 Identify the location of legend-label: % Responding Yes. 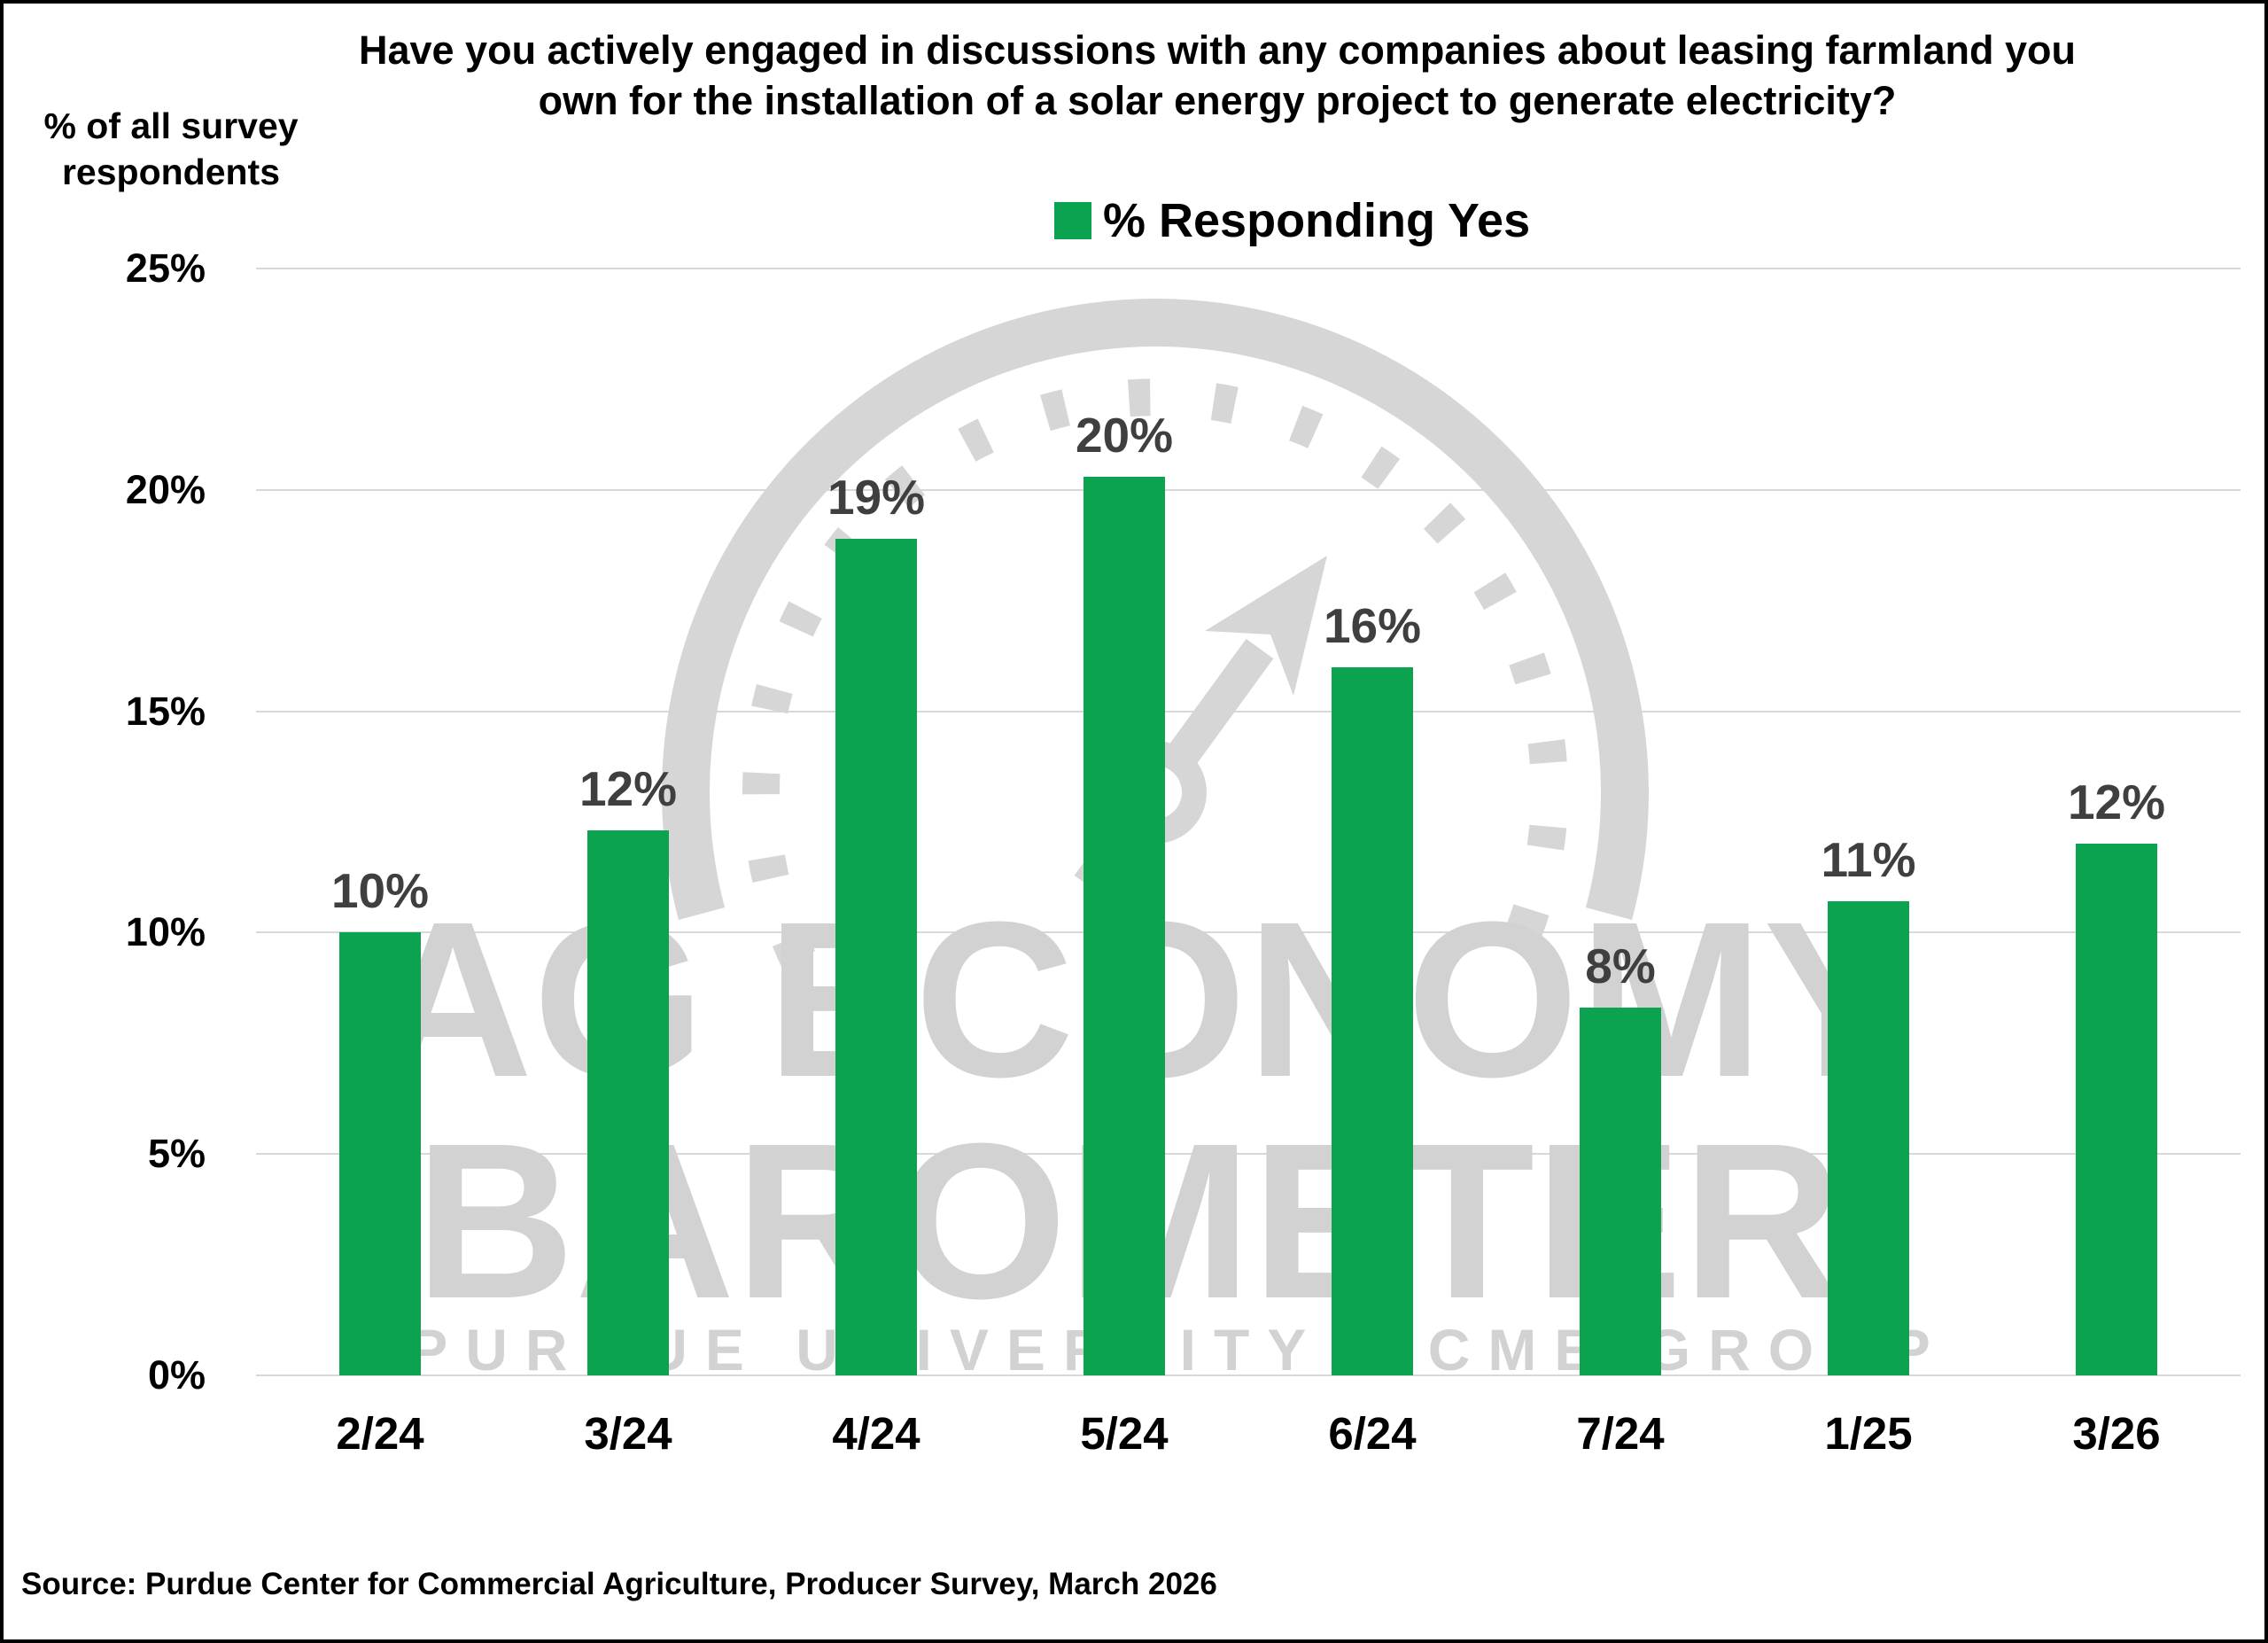
(1317, 220).